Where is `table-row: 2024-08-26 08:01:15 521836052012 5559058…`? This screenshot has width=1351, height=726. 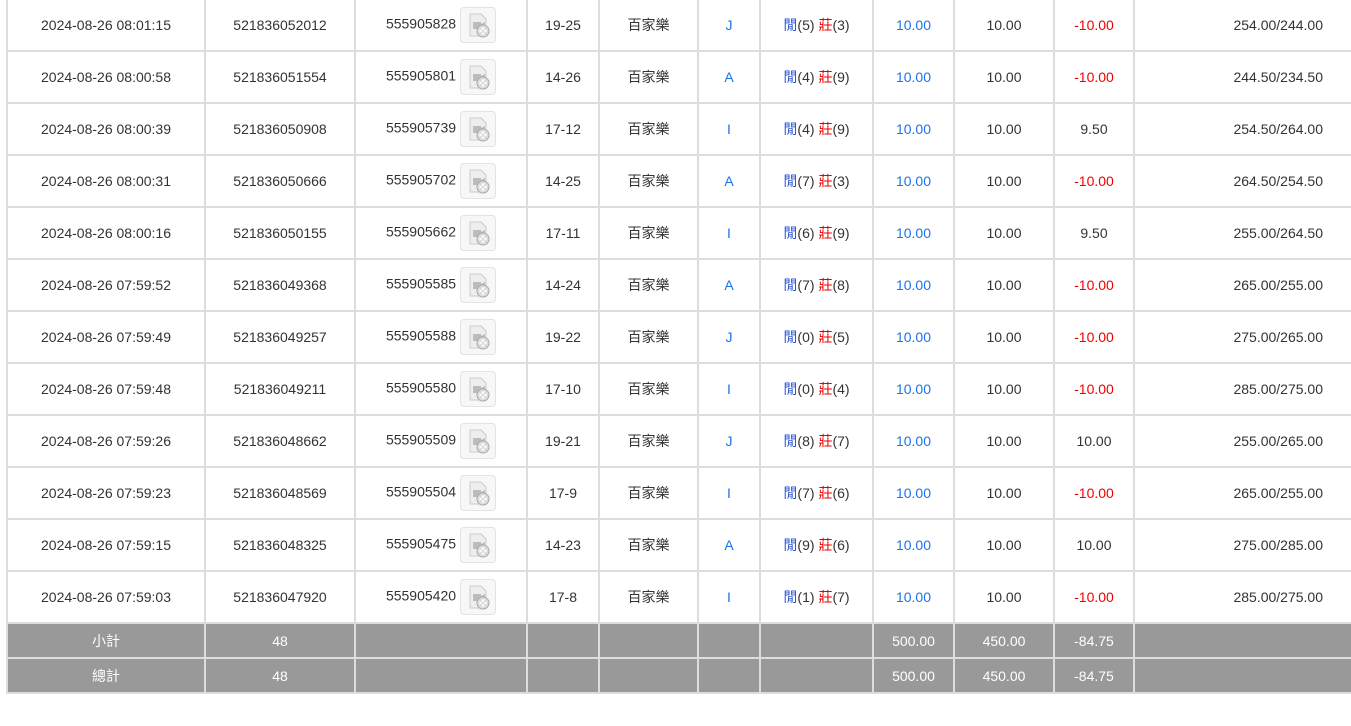
table-row: 2024-08-26 08:01:15 521836052012 5559058… is located at coordinates (678, 26).